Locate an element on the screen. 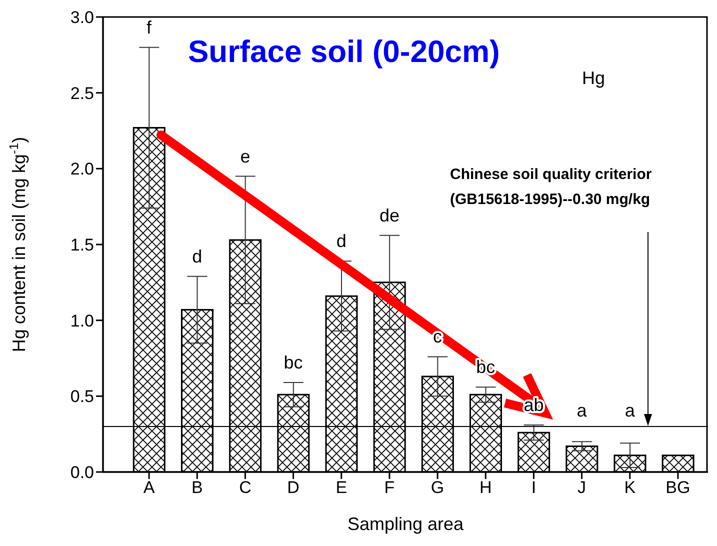 The width and height of the screenshot is (717, 546). y-tick-label: 1.5 is located at coordinates (82, 245).